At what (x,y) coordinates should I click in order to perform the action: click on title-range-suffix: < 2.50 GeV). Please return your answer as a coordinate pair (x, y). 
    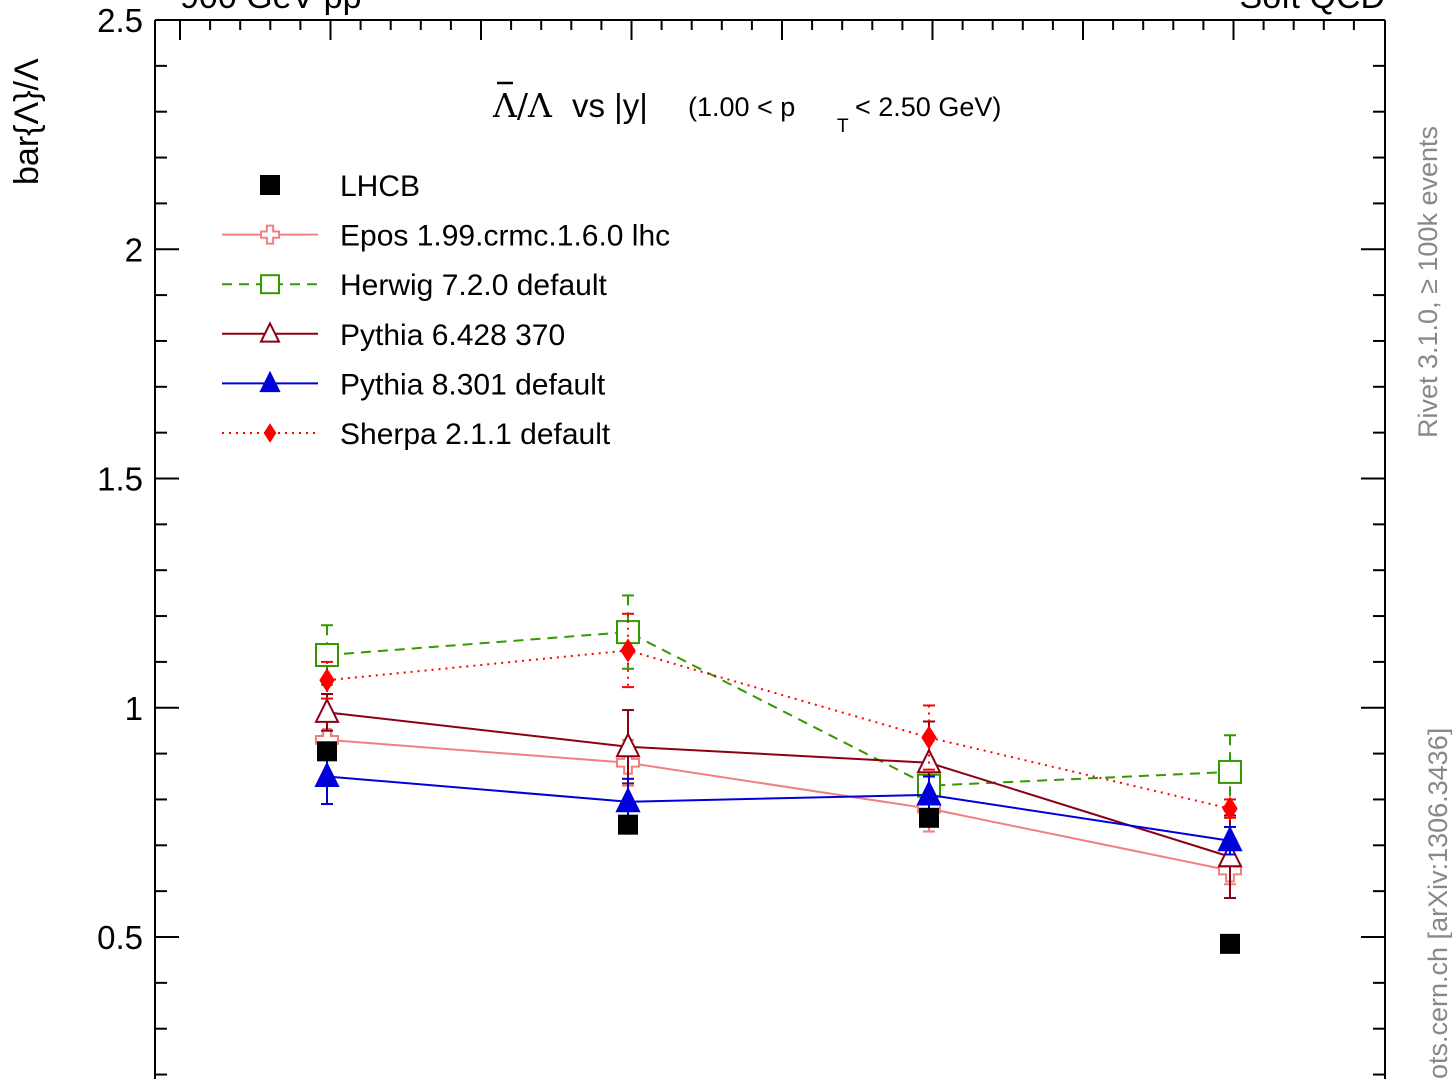
    Looking at the image, I should click on (928, 107).